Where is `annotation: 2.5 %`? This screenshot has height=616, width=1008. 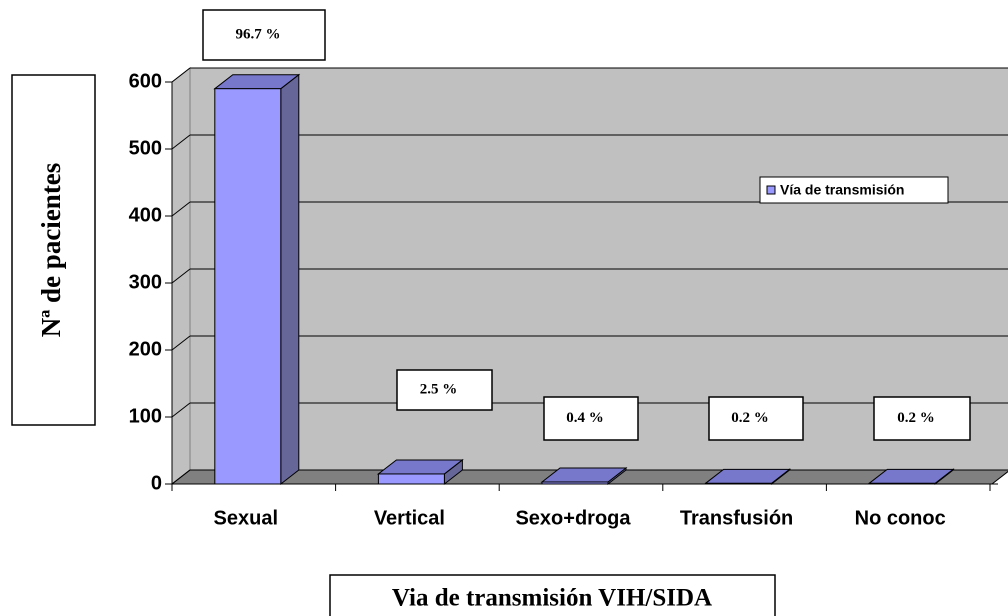 annotation: 2.5 % is located at coordinates (439, 389).